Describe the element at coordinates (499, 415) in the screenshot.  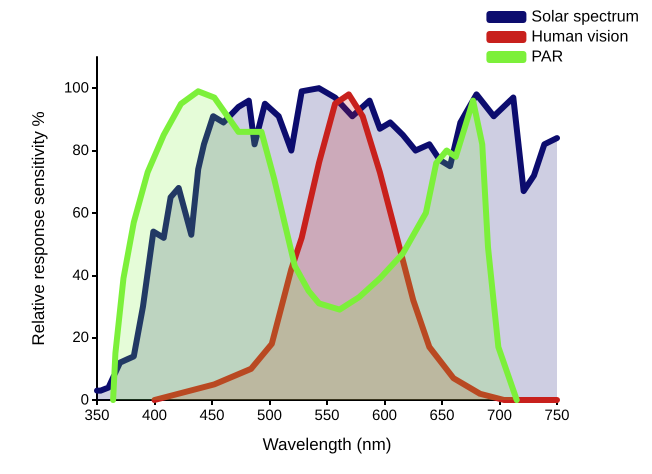
I see `x-tick-label: 700` at that location.